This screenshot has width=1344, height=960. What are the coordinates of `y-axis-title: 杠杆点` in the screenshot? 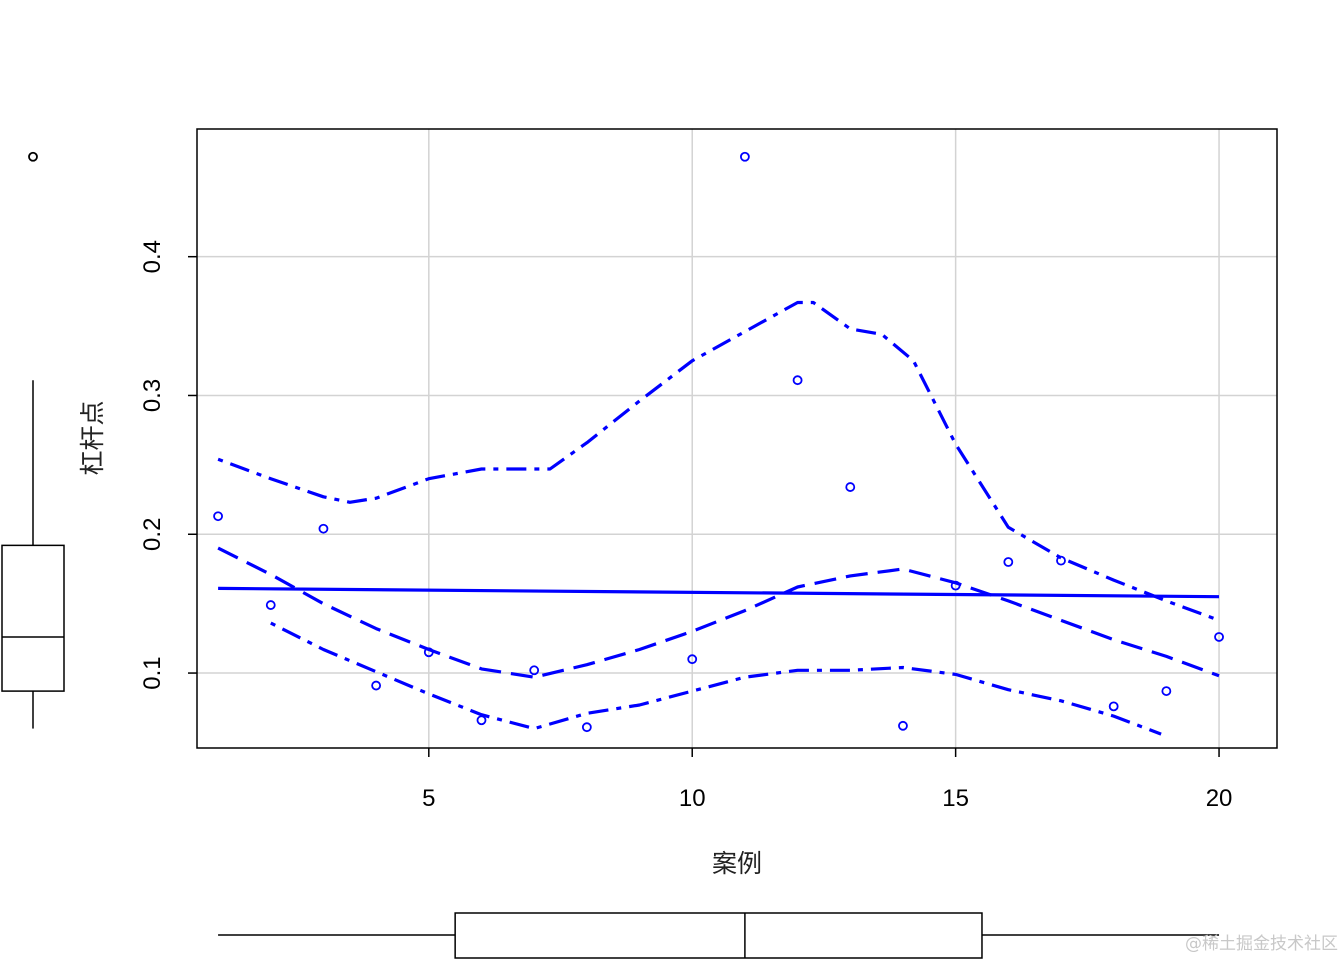 It's located at (92, 437).